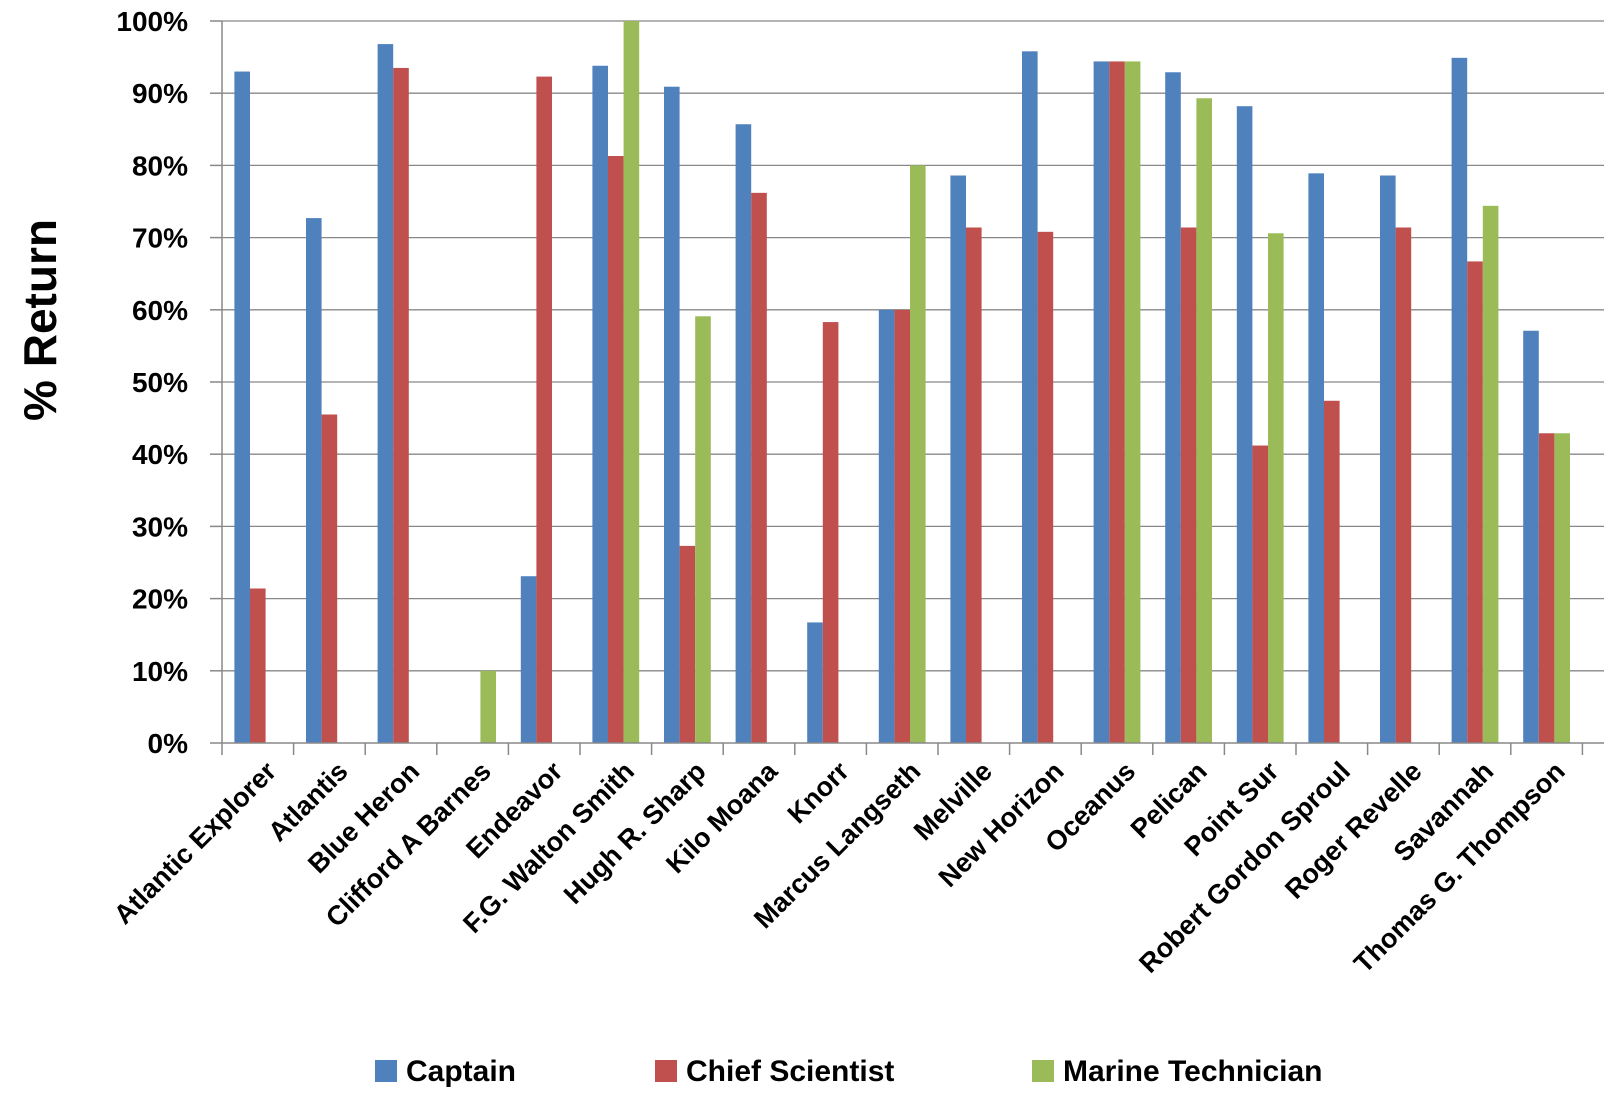 The height and width of the screenshot is (1114, 1604). I want to click on y-tick-label: 20%, so click(160, 599).